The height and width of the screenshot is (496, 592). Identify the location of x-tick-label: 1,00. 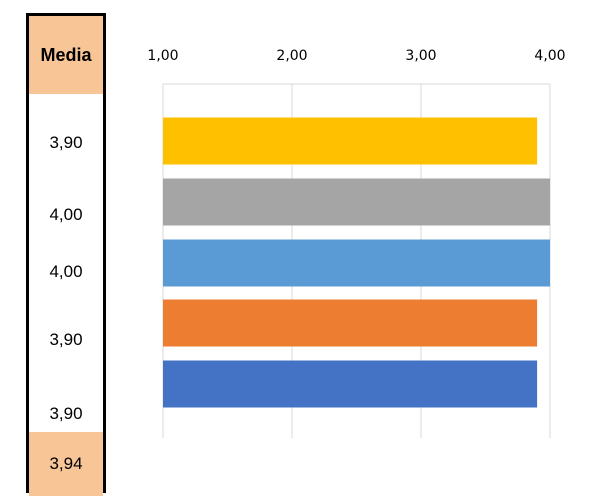
(162, 56).